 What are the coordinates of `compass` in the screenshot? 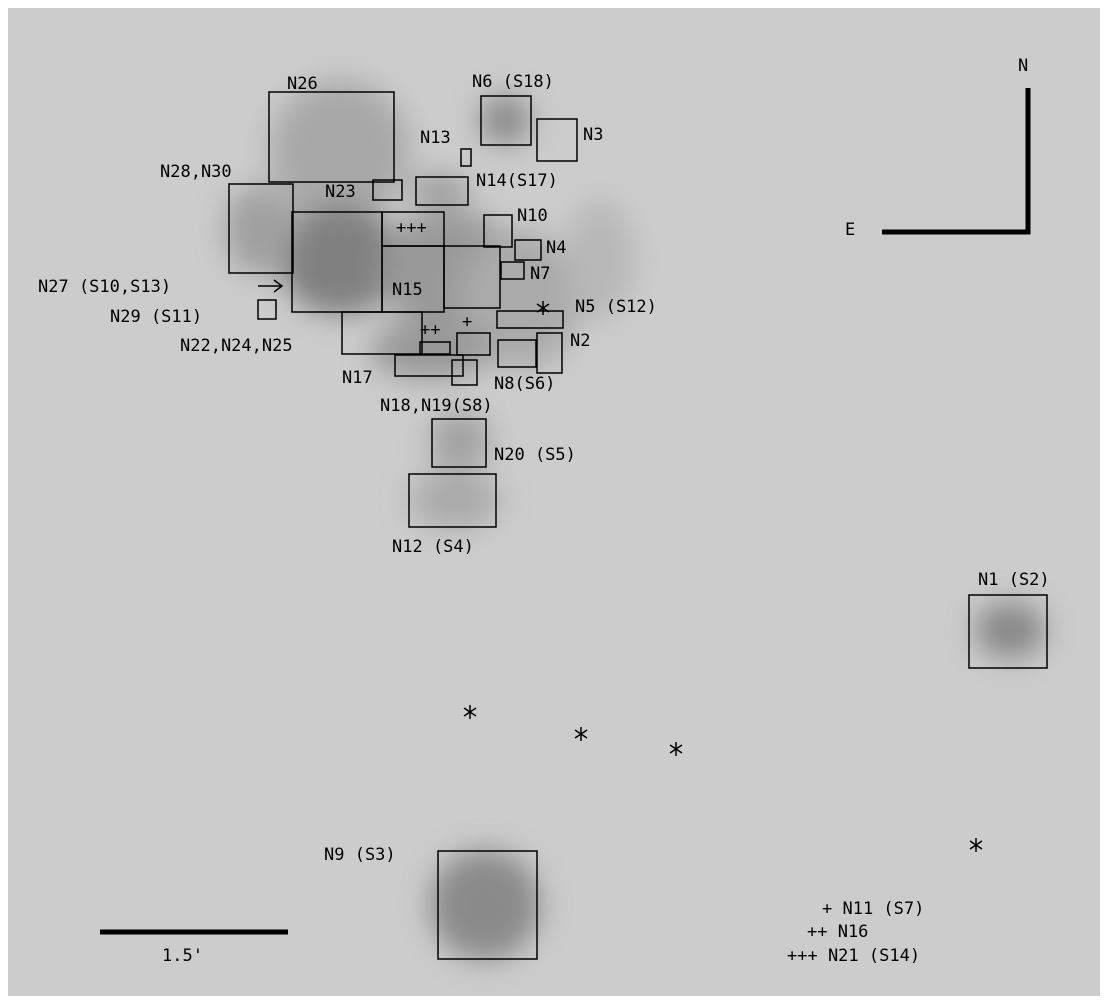 It's located at (956, 161).